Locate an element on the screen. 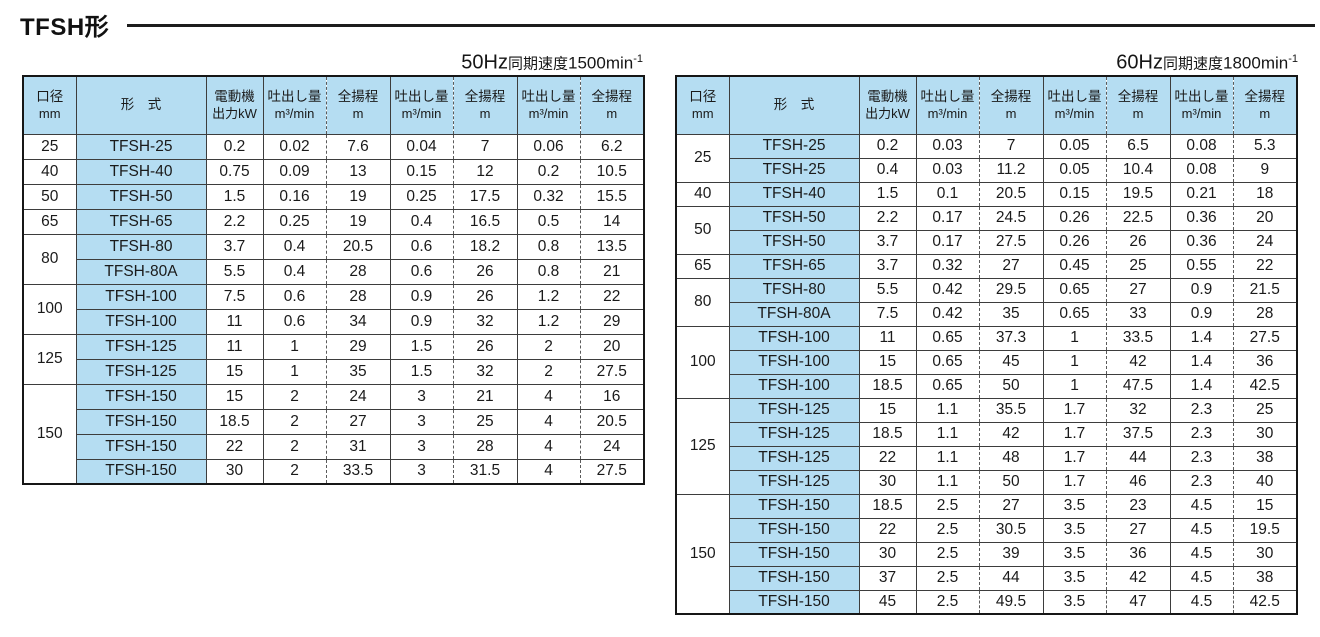 The height and width of the screenshot is (637, 1320). head-cell: 19 is located at coordinates (358, 221).